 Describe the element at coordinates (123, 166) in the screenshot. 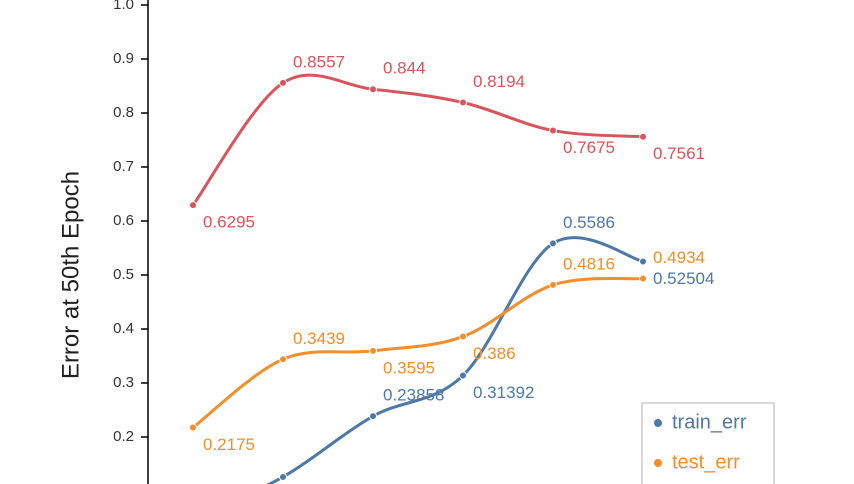

I see `y-tick-label: 0.7` at that location.